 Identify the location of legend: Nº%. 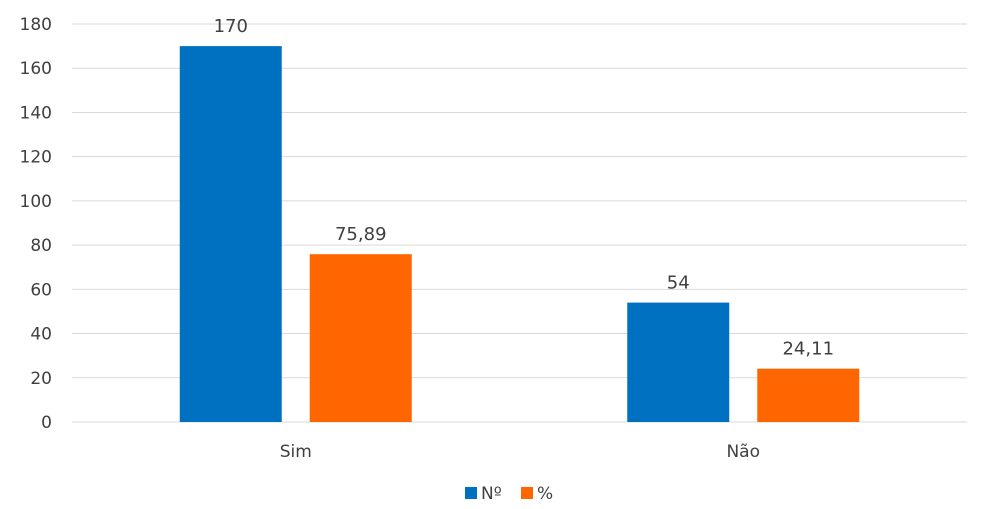
(509, 494).